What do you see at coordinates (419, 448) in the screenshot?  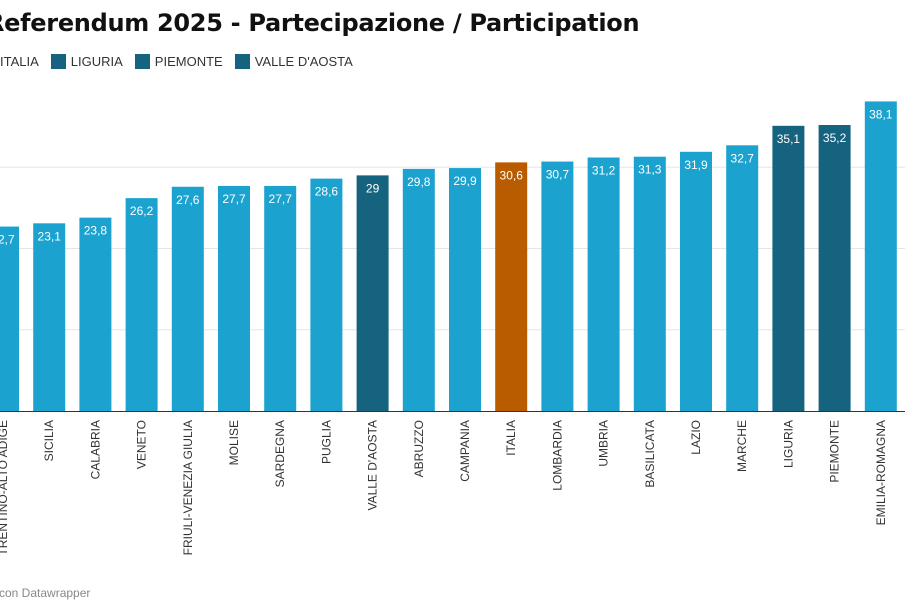 I see `x-tick-label: ABRUZZO` at bounding box center [419, 448].